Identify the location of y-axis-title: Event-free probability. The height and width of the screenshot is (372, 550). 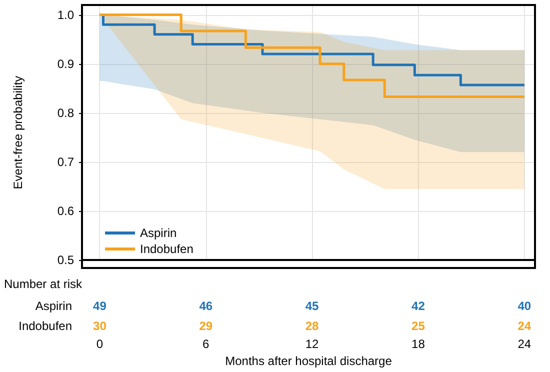
(18, 133).